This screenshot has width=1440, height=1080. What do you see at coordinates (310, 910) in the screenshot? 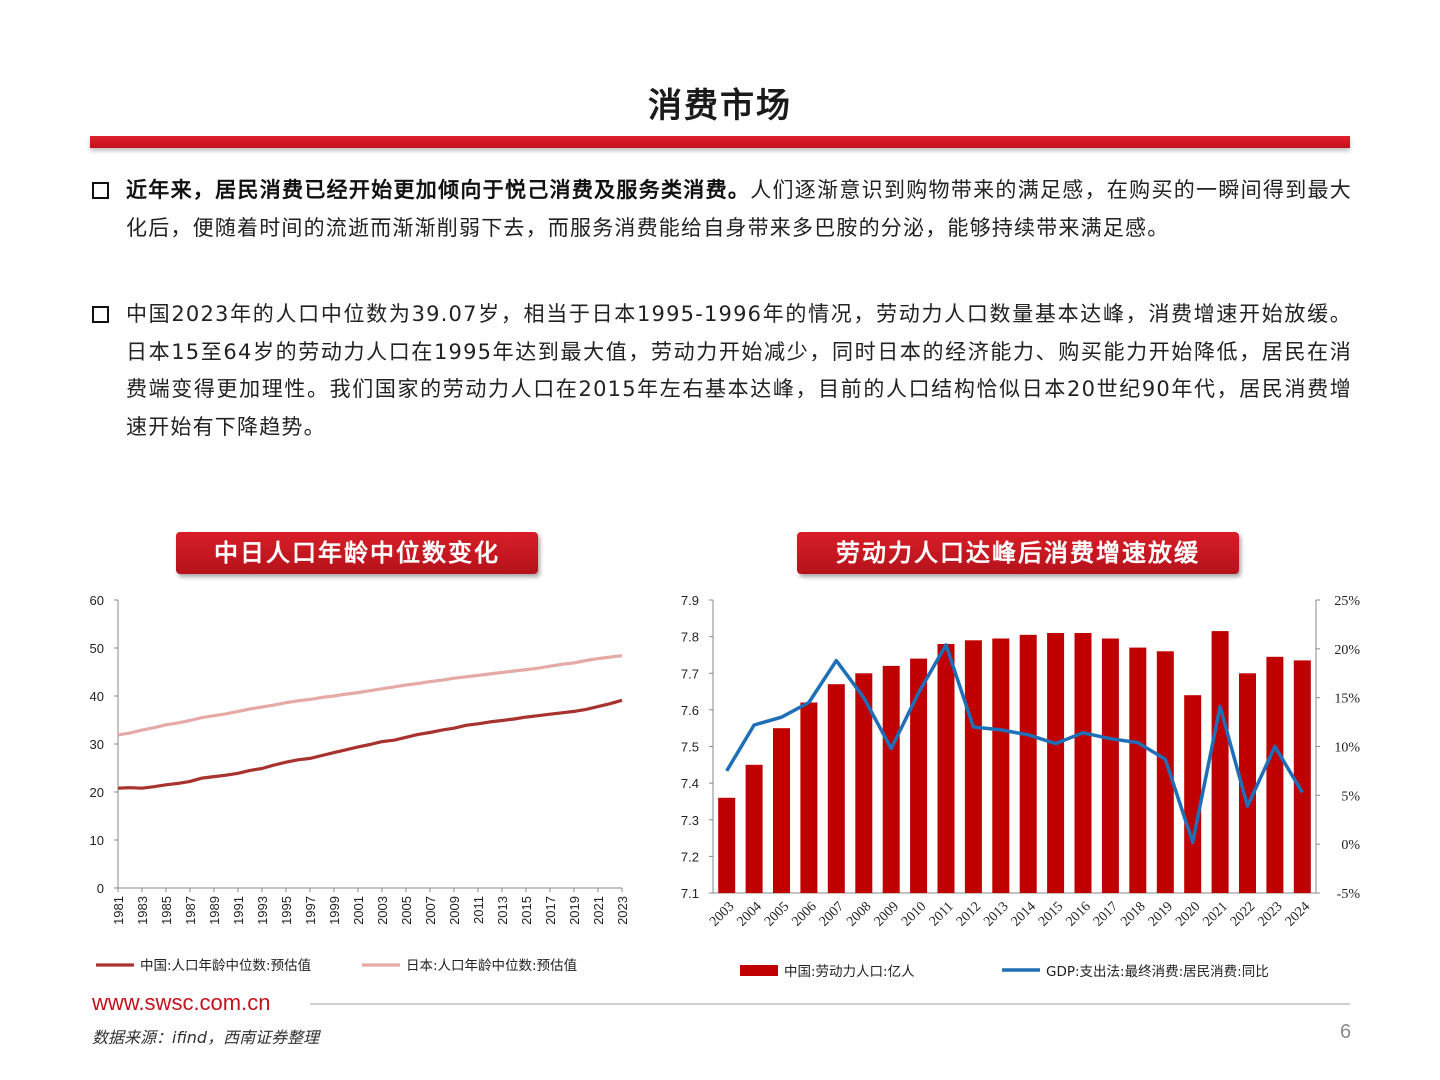
I see `left-x-tick-label: 1997` at bounding box center [310, 910].